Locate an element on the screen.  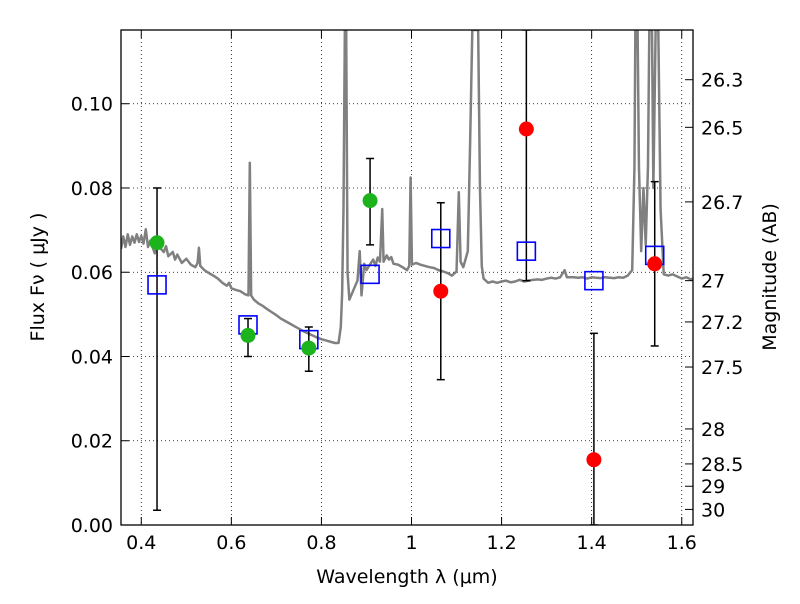
magnitude-tick-label: 28 is located at coordinates (713, 430).